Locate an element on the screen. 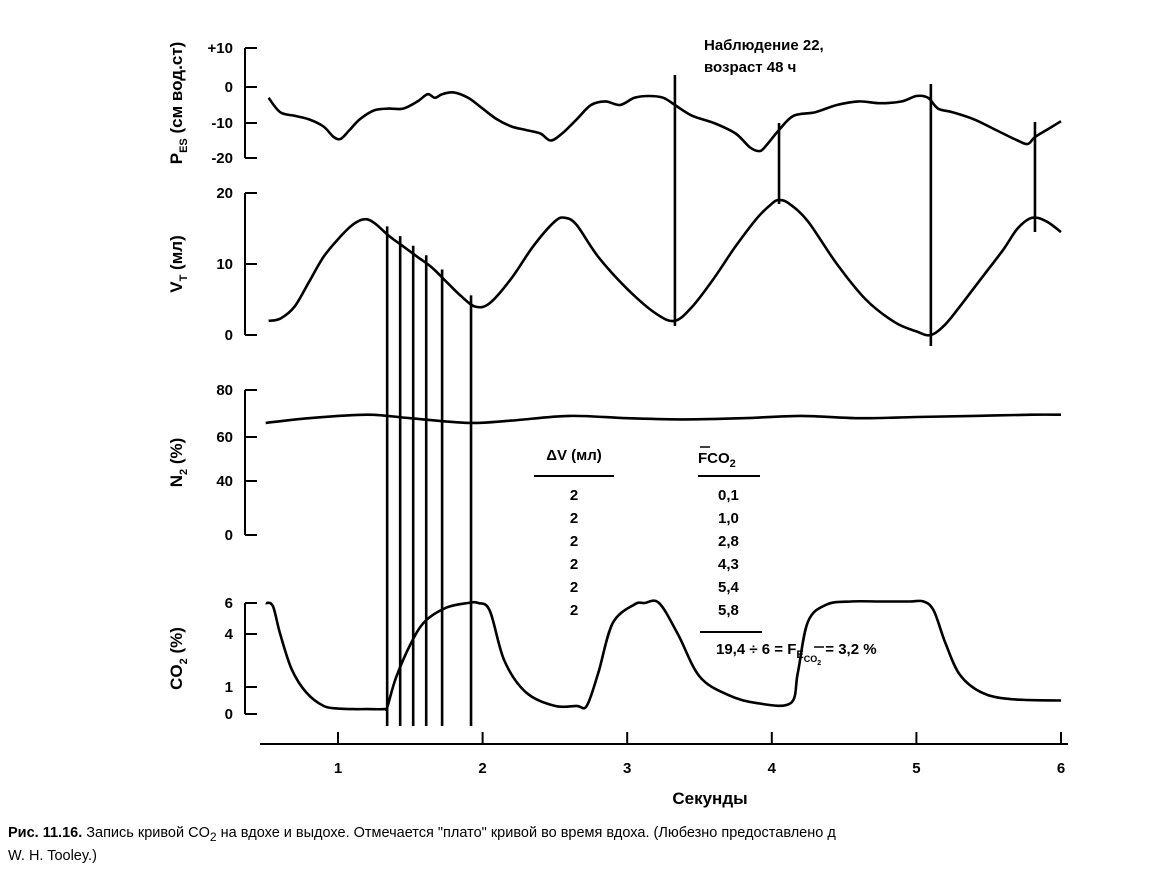 Image resolution: width=1166 pixels, height=876 pixels. ytick-label-vt: 0 is located at coordinates (229, 335).